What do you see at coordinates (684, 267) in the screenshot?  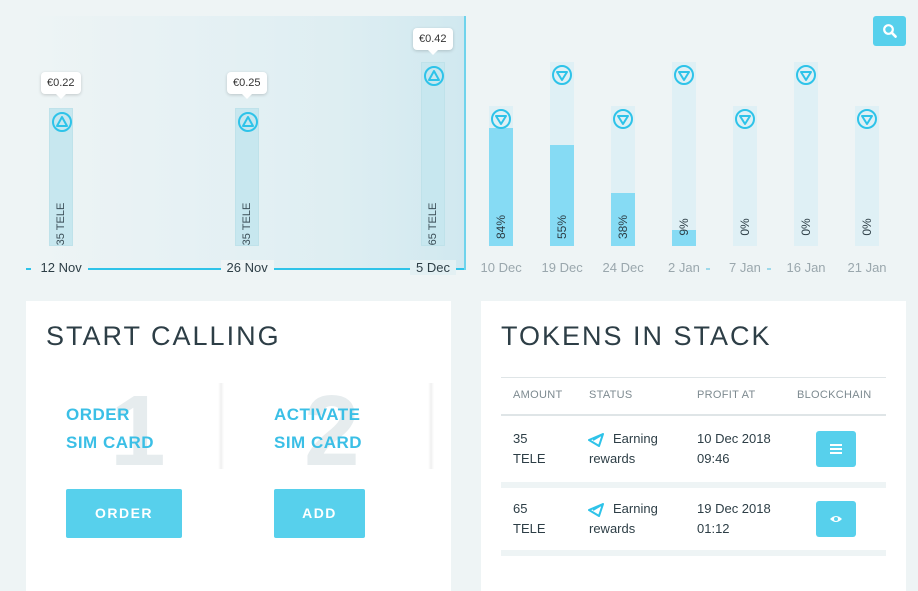 I see `x-tick-label: 2 Jan` at bounding box center [684, 267].